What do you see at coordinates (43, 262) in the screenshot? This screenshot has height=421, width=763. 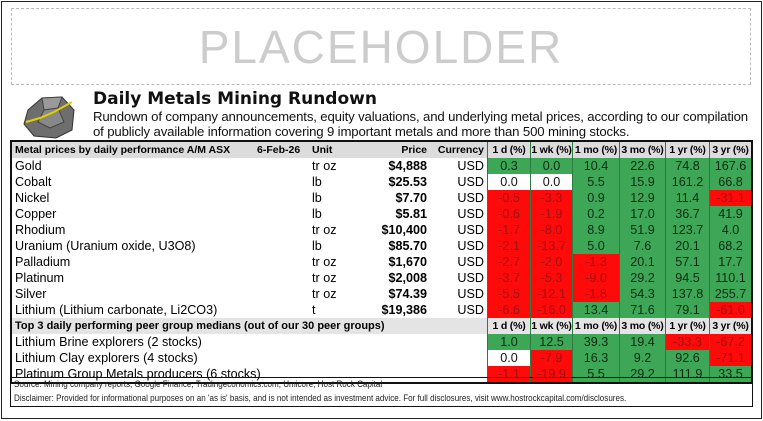 I see `metal-name: Palladium` at bounding box center [43, 262].